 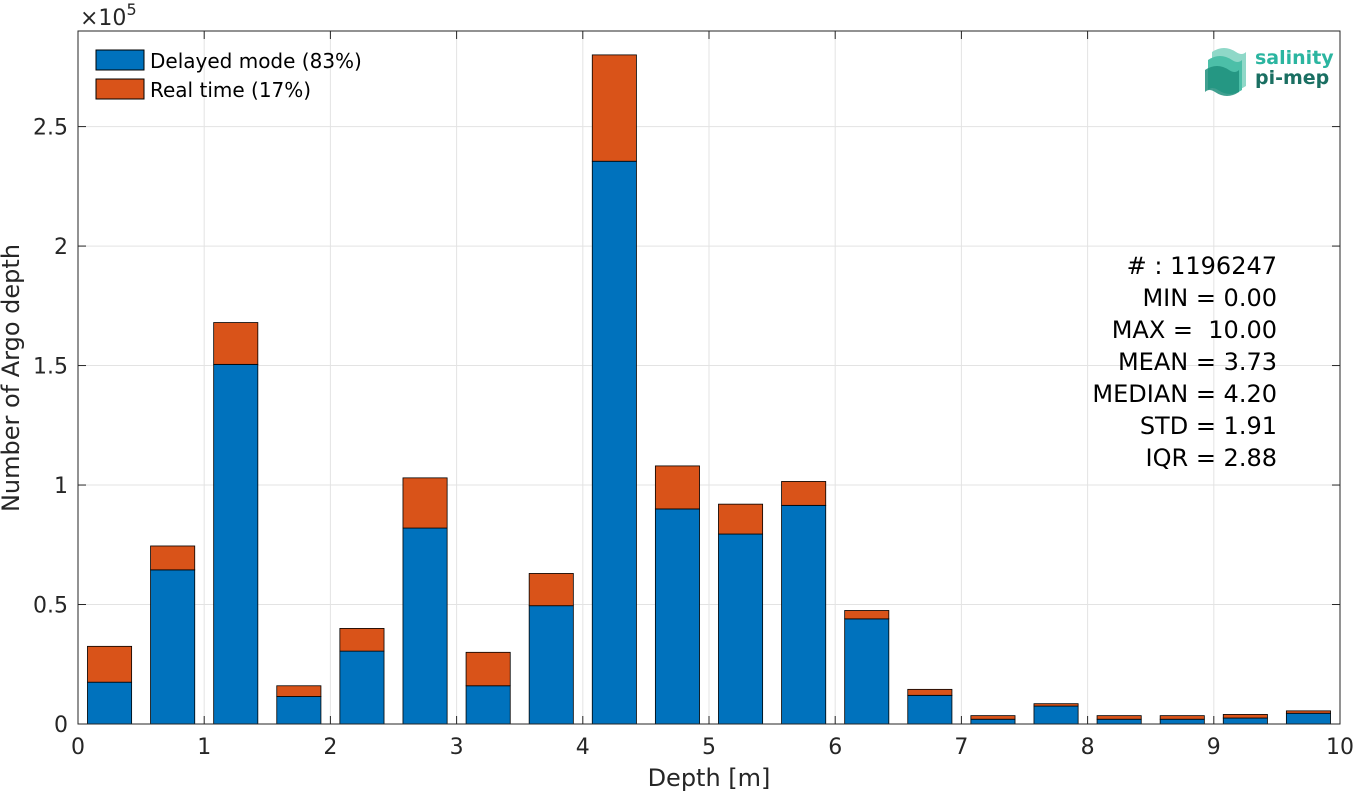 What do you see at coordinates (1184, 394) in the screenshot?
I see `stat-median: MEDIAN = 4.20` at bounding box center [1184, 394].